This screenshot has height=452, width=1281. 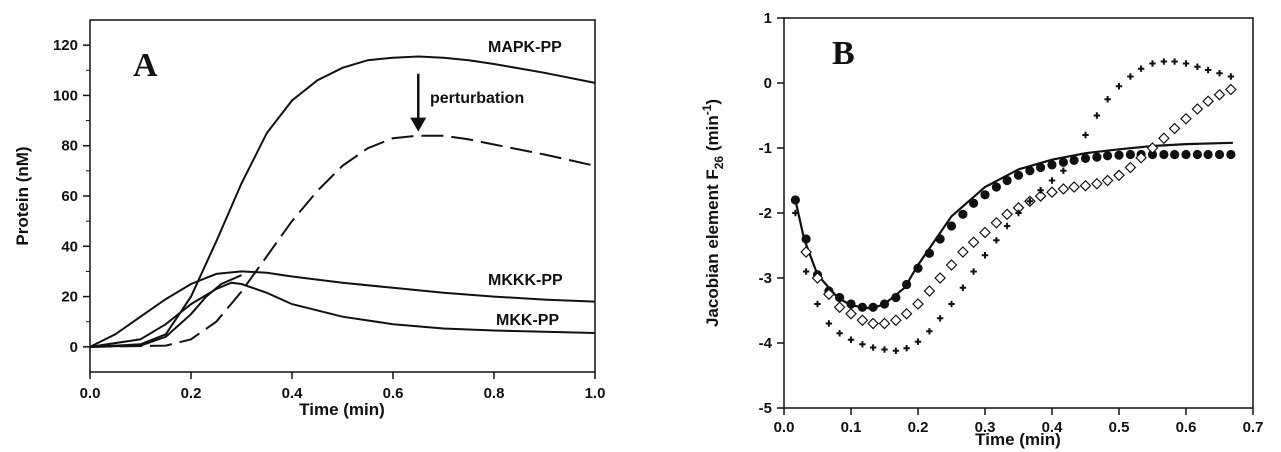 I want to click on y-tick-label: -1, so click(x=765, y=148).